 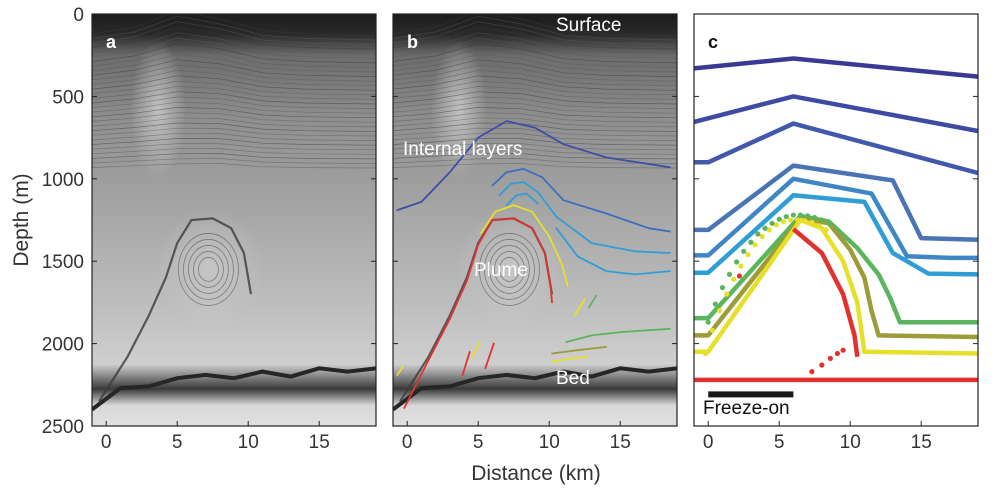 I want to click on x-tick-label: 15, so click(x=921, y=442).